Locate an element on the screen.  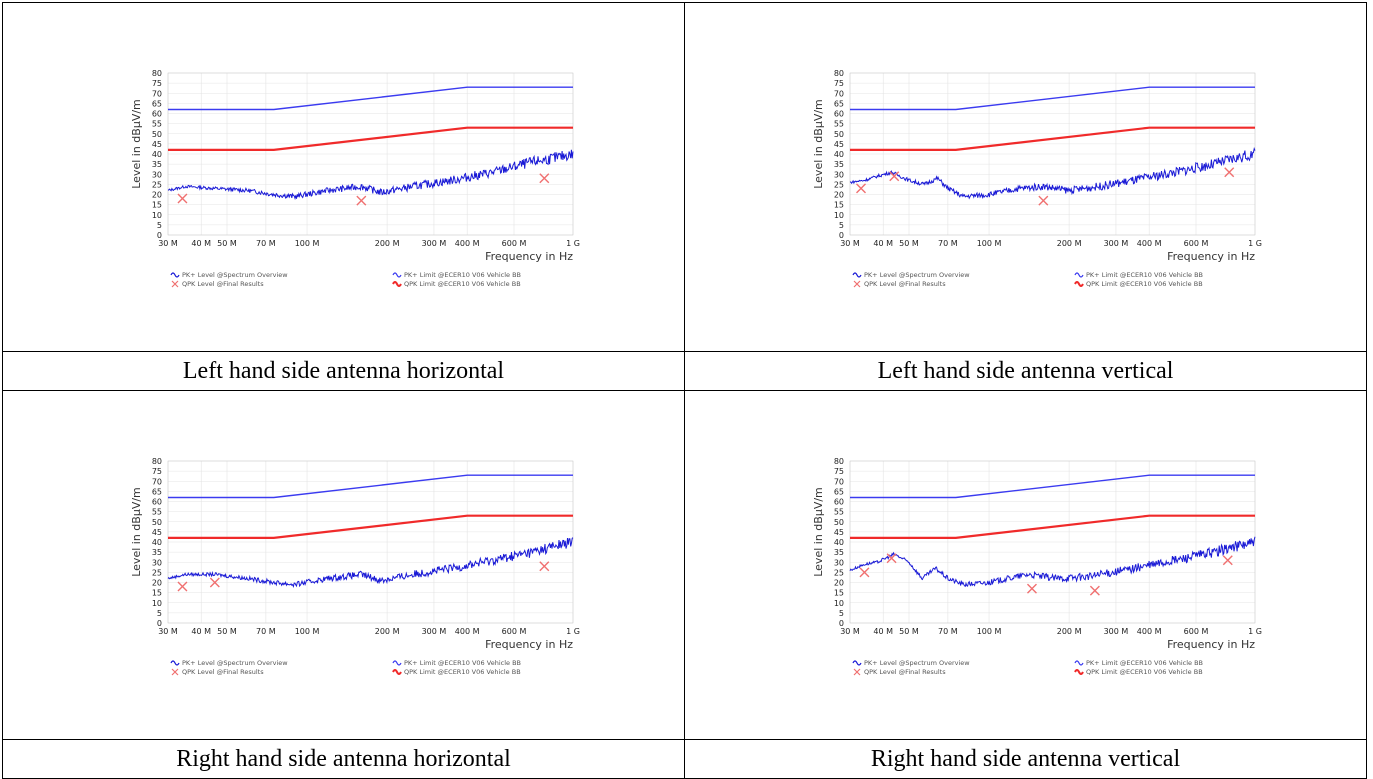
plot-frame is located at coordinates (370, 542).